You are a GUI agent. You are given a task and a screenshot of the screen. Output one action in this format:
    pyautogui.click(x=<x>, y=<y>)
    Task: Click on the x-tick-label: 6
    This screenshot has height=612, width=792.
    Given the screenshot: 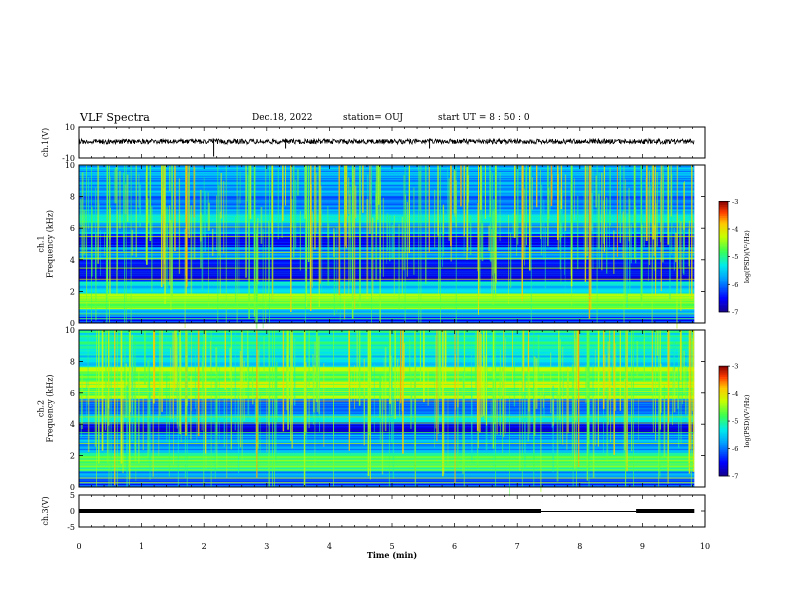 What is the action you would take?
    pyautogui.click(x=454, y=546)
    